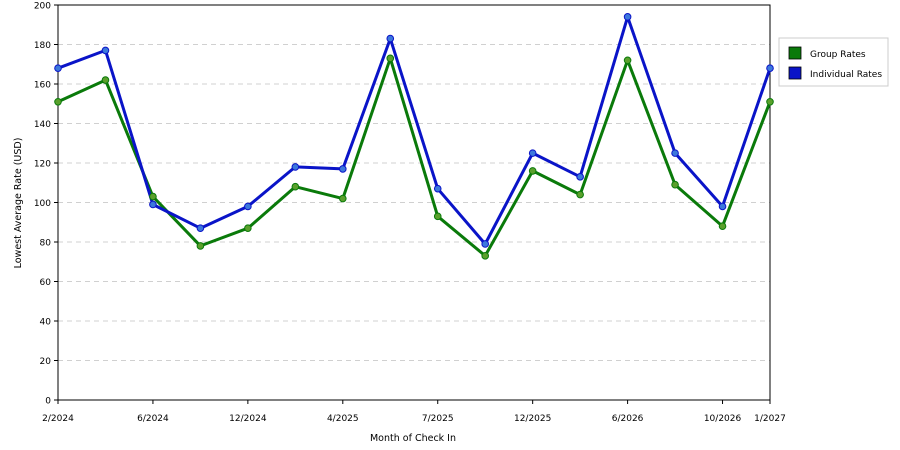 This screenshot has width=900, height=450. What do you see at coordinates (846, 75) in the screenshot?
I see `legend-label-individual-rates: Individual Rates` at bounding box center [846, 75].